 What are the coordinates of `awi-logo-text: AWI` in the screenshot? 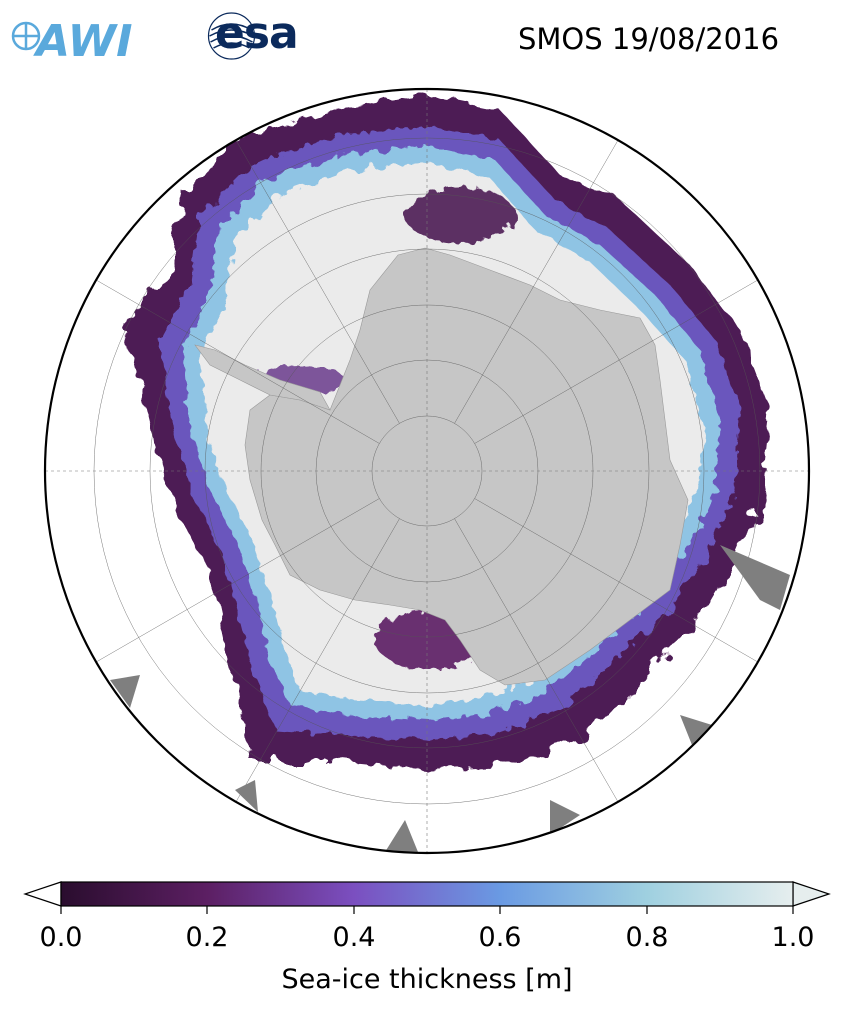 It's located at (83, 40).